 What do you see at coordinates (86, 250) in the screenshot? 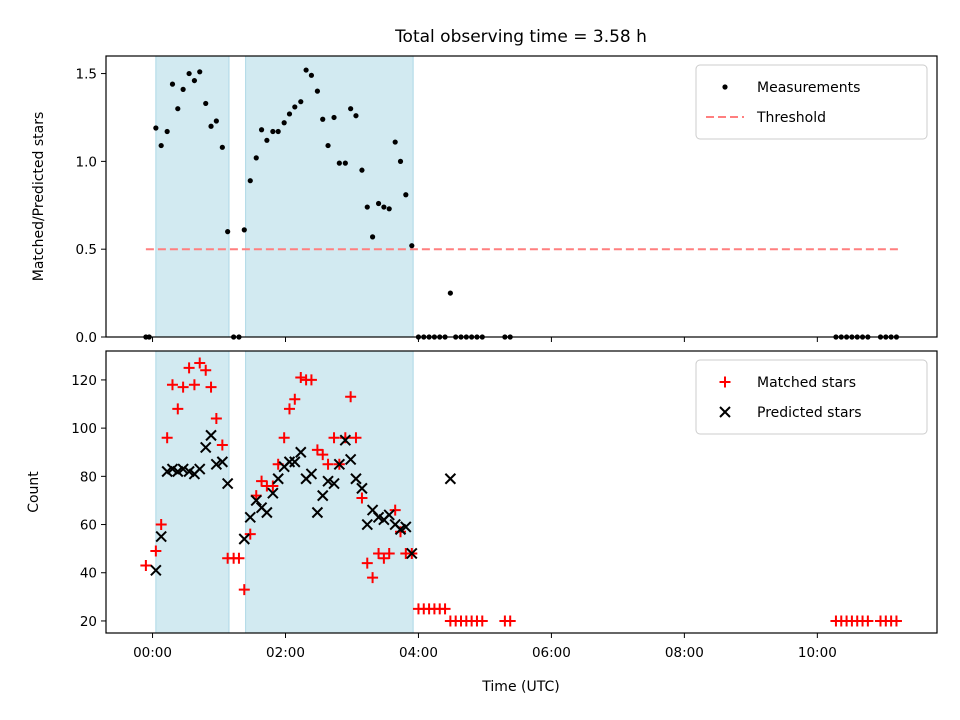
I see `y-tick-label: 0.5` at bounding box center [86, 250].